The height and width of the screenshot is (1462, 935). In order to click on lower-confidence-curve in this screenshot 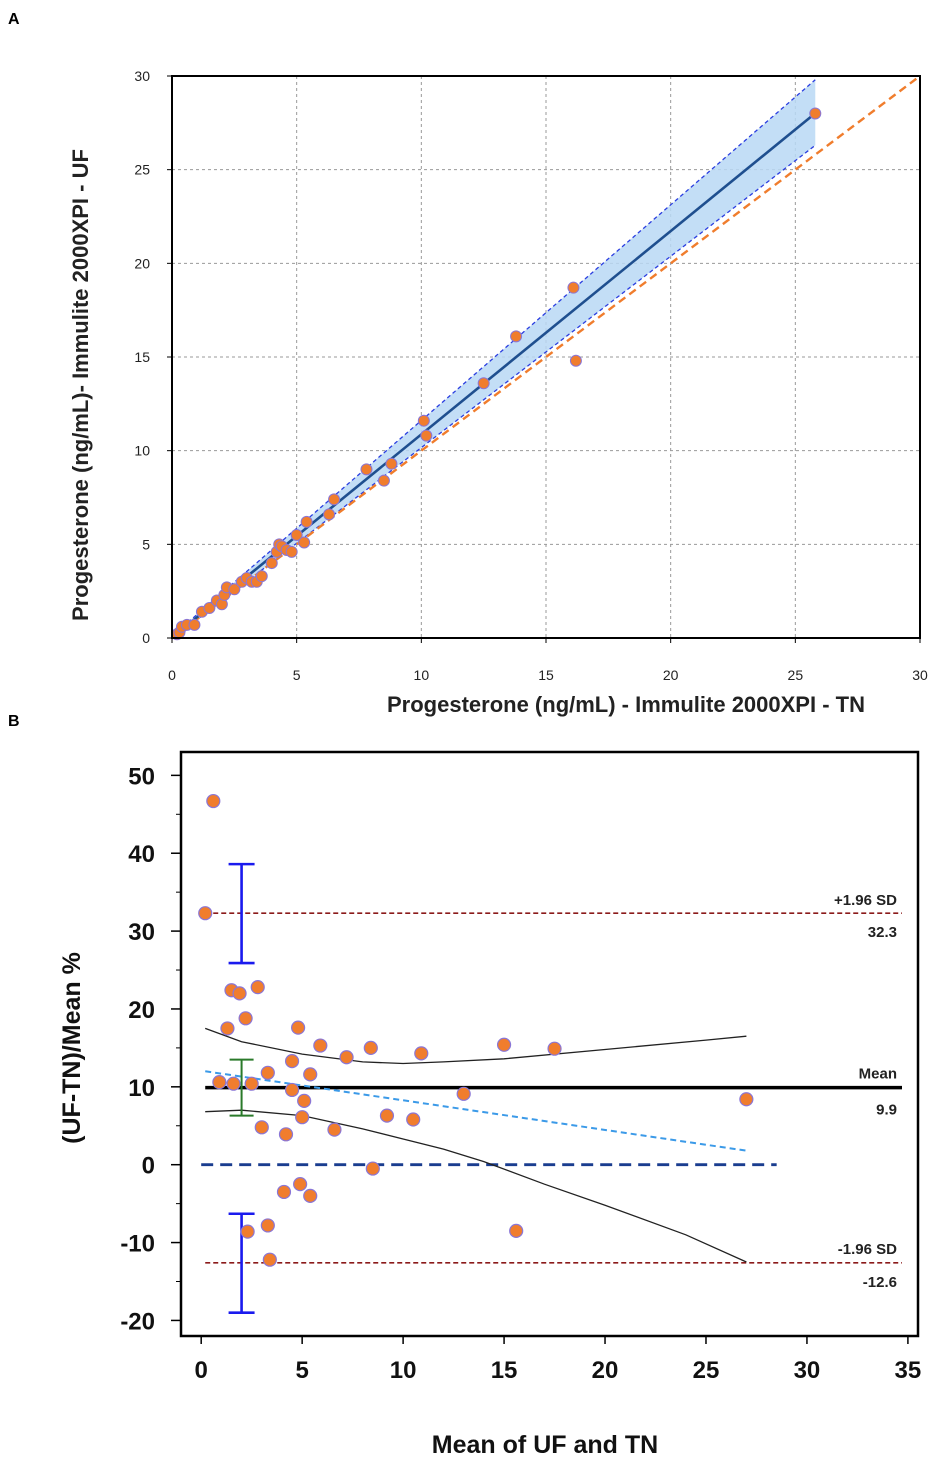, I will do `click(476, 1186)`.